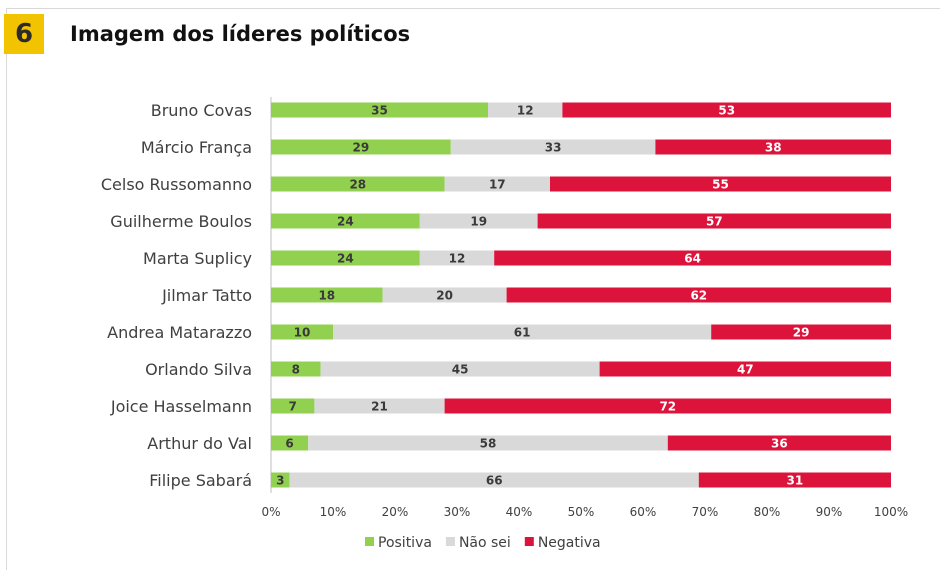 The image size is (942, 572). What do you see at coordinates (200, 480) in the screenshot?
I see `category-label: Filipe Sabará` at bounding box center [200, 480].